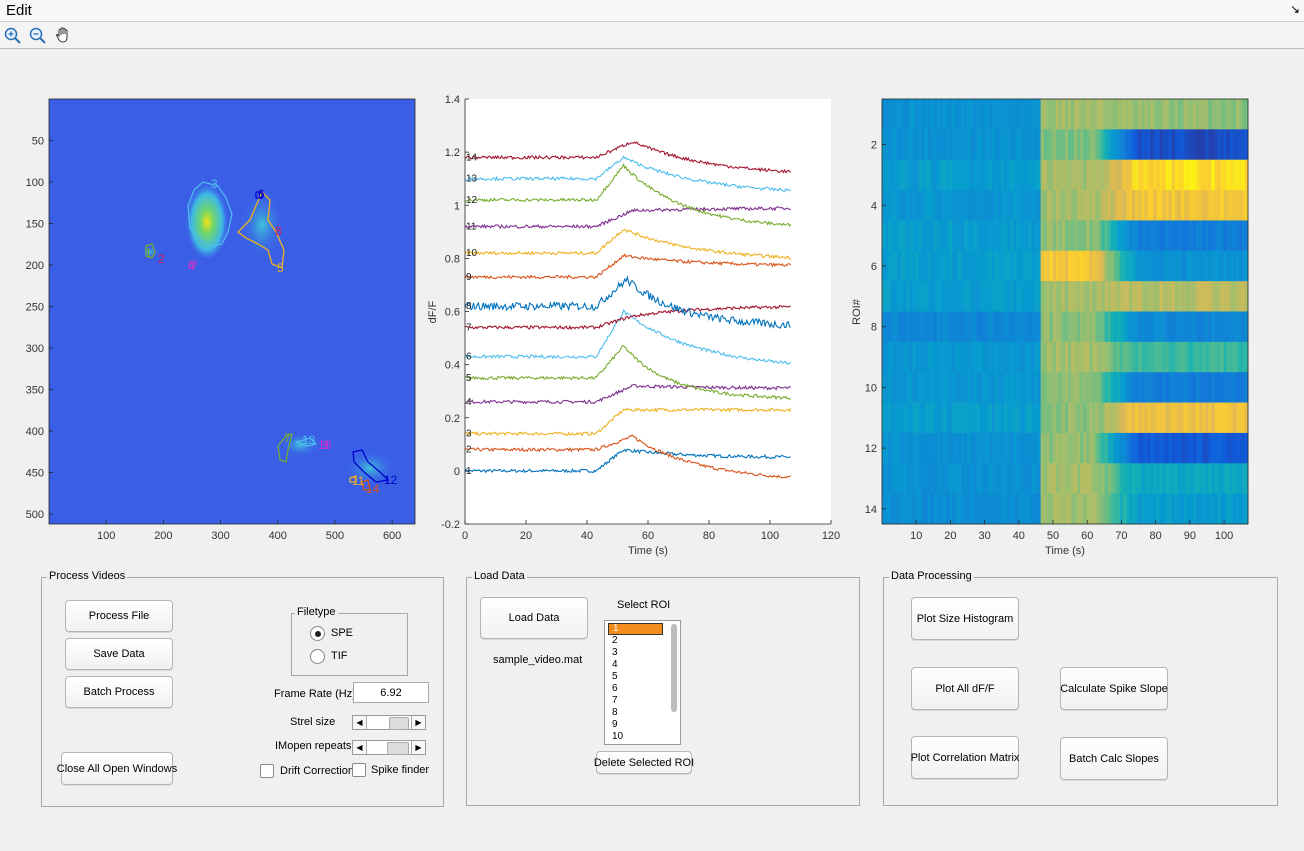 This screenshot has width=1304, height=851. Describe the element at coordinates (615, 700) in the screenshot. I see `roi-list-item: 7` at that location.